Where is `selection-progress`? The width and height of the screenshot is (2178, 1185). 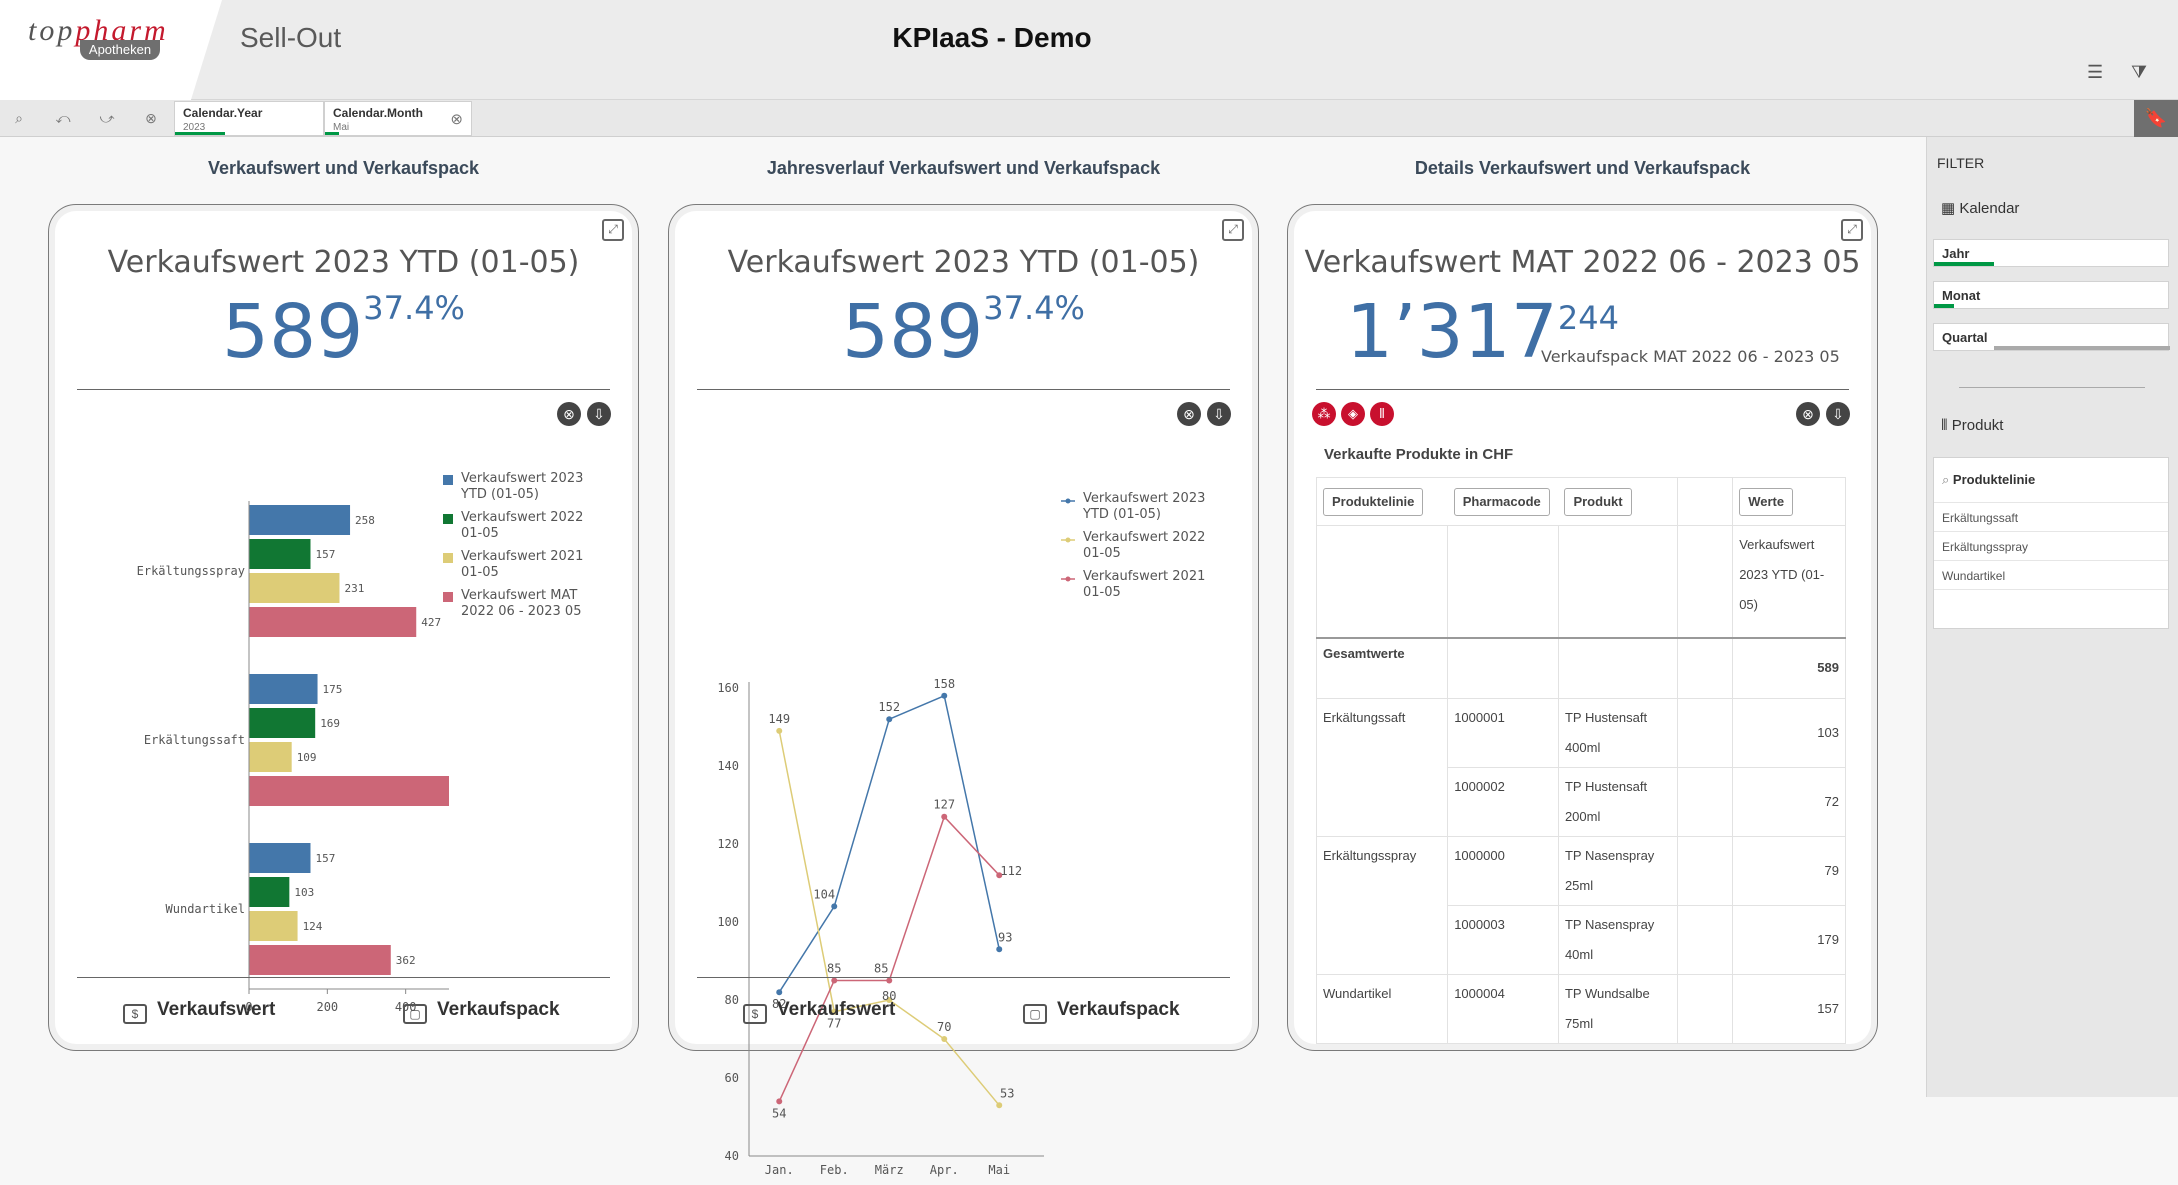 selection-progress is located at coordinates (332, 133).